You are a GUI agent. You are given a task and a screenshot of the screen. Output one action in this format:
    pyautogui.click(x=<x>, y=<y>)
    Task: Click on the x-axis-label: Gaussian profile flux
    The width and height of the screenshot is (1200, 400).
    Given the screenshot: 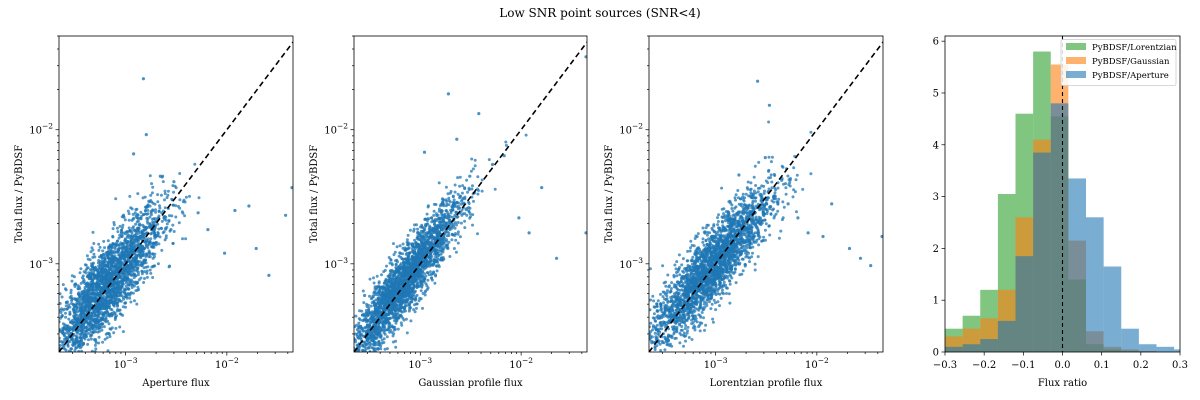 What is the action you would take?
    pyautogui.click(x=470, y=383)
    